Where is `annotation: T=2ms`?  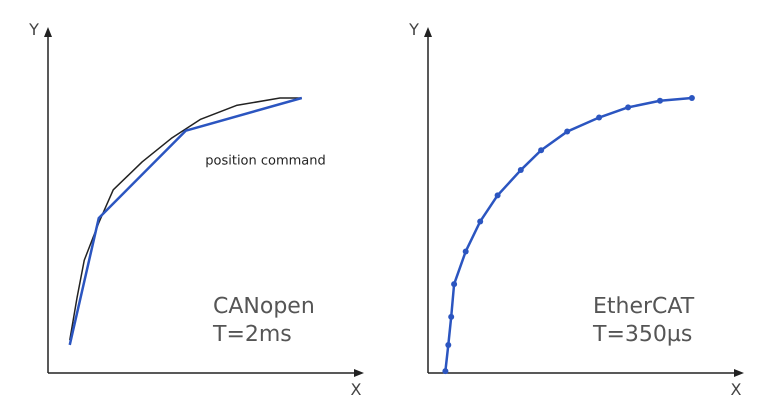 annotation: T=2ms is located at coordinates (252, 334).